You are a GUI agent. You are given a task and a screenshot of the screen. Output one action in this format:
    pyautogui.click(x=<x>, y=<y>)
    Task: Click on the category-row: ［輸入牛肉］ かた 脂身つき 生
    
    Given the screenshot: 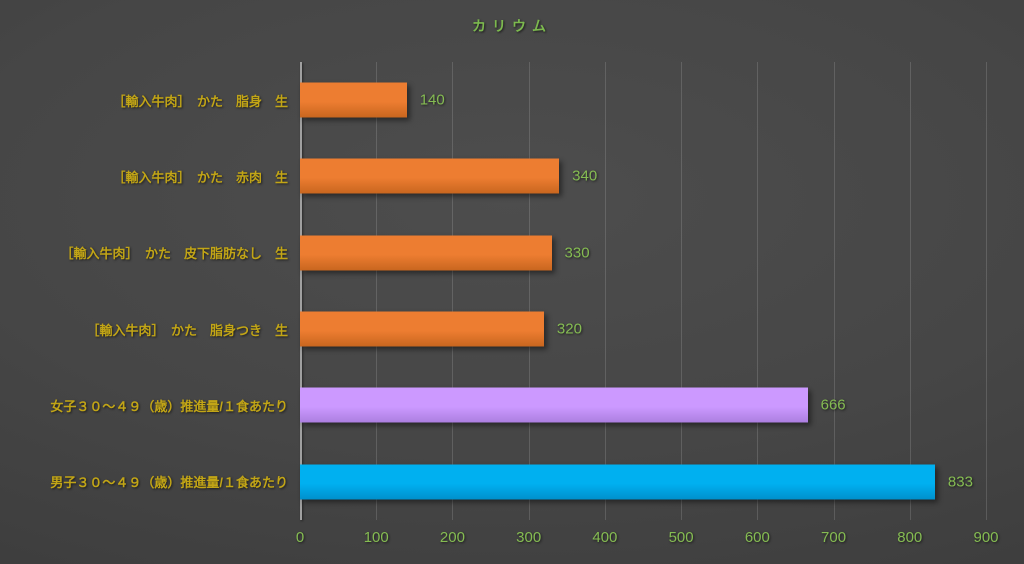 What is the action you would take?
    pyautogui.click(x=144, y=329)
    